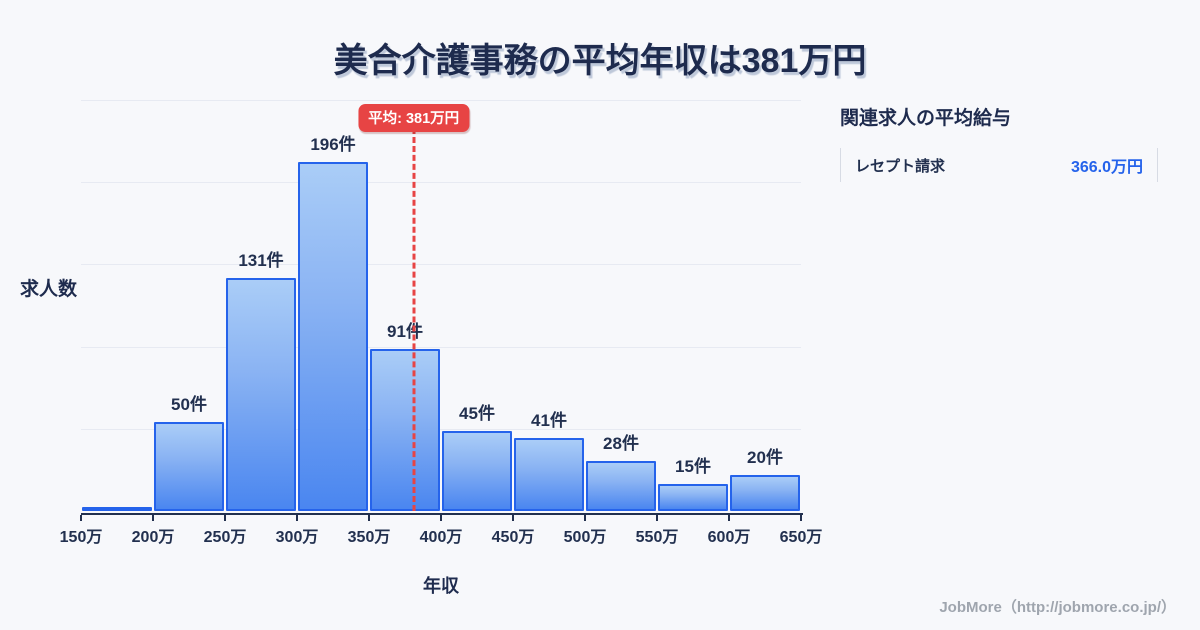  Describe the element at coordinates (693, 467) in the screenshot. I see `bar-value-label: 15件` at that location.